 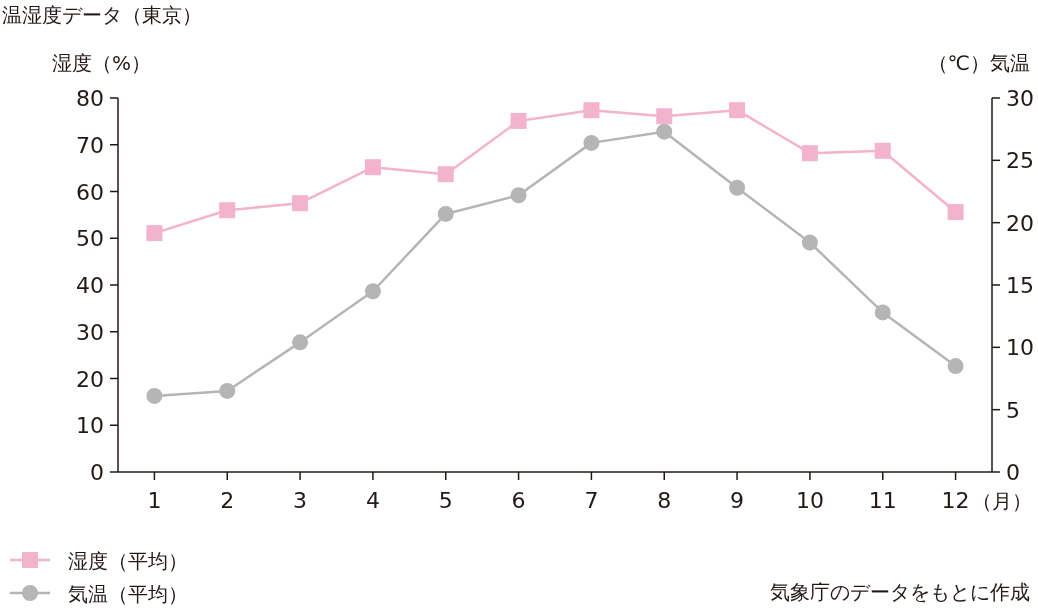 I want to click on legend-label: 湿度（平均）, so click(x=128, y=561).